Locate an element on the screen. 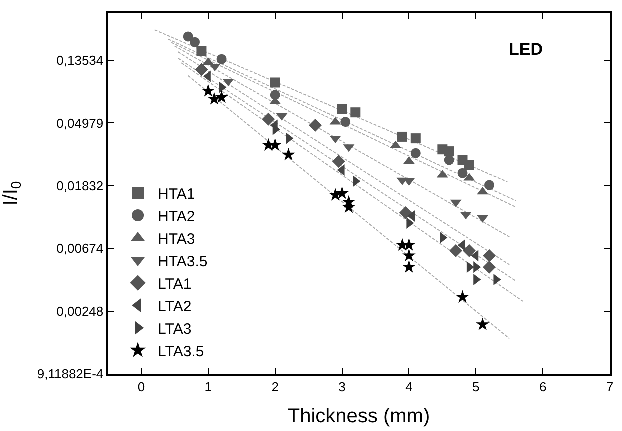  annotation: LED is located at coordinates (526, 49).